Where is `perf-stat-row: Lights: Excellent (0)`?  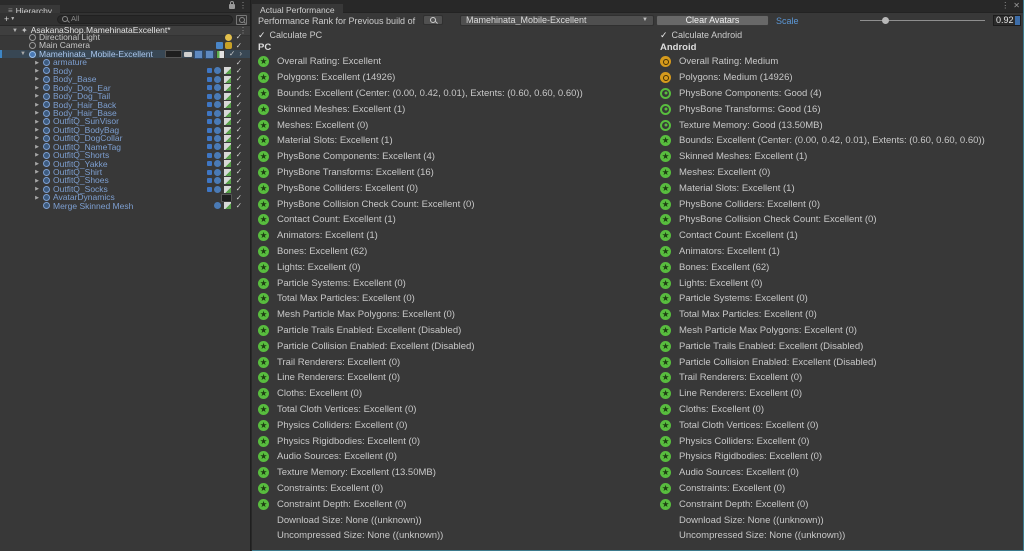
perf-stat-row: Lights: Excellent (0) is located at coordinates (420, 267).